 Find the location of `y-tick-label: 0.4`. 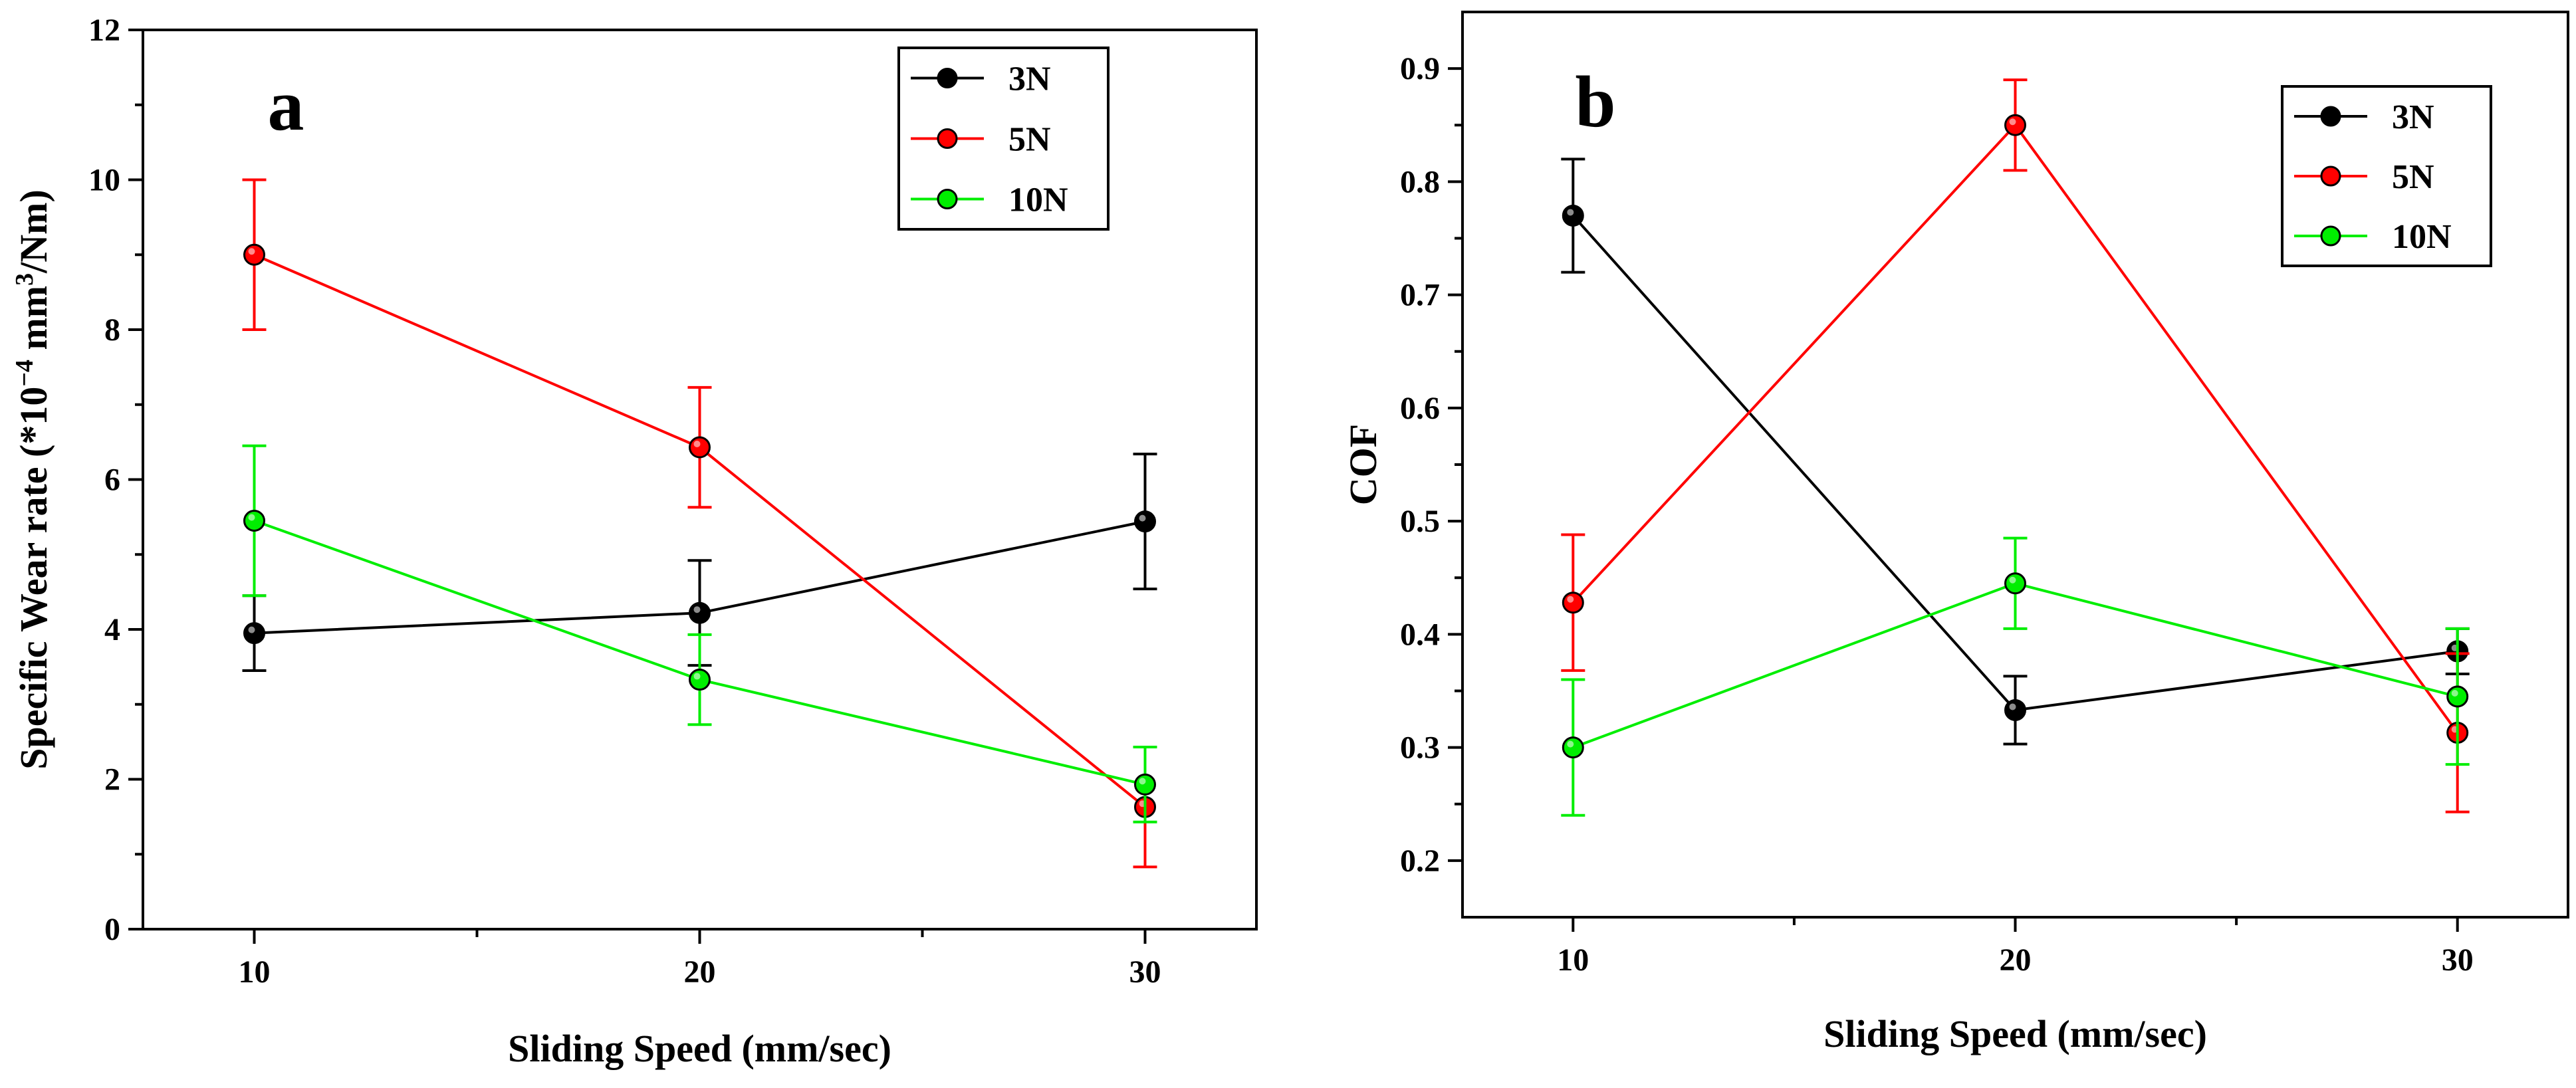

y-tick-label: 0.4 is located at coordinates (1420, 635).